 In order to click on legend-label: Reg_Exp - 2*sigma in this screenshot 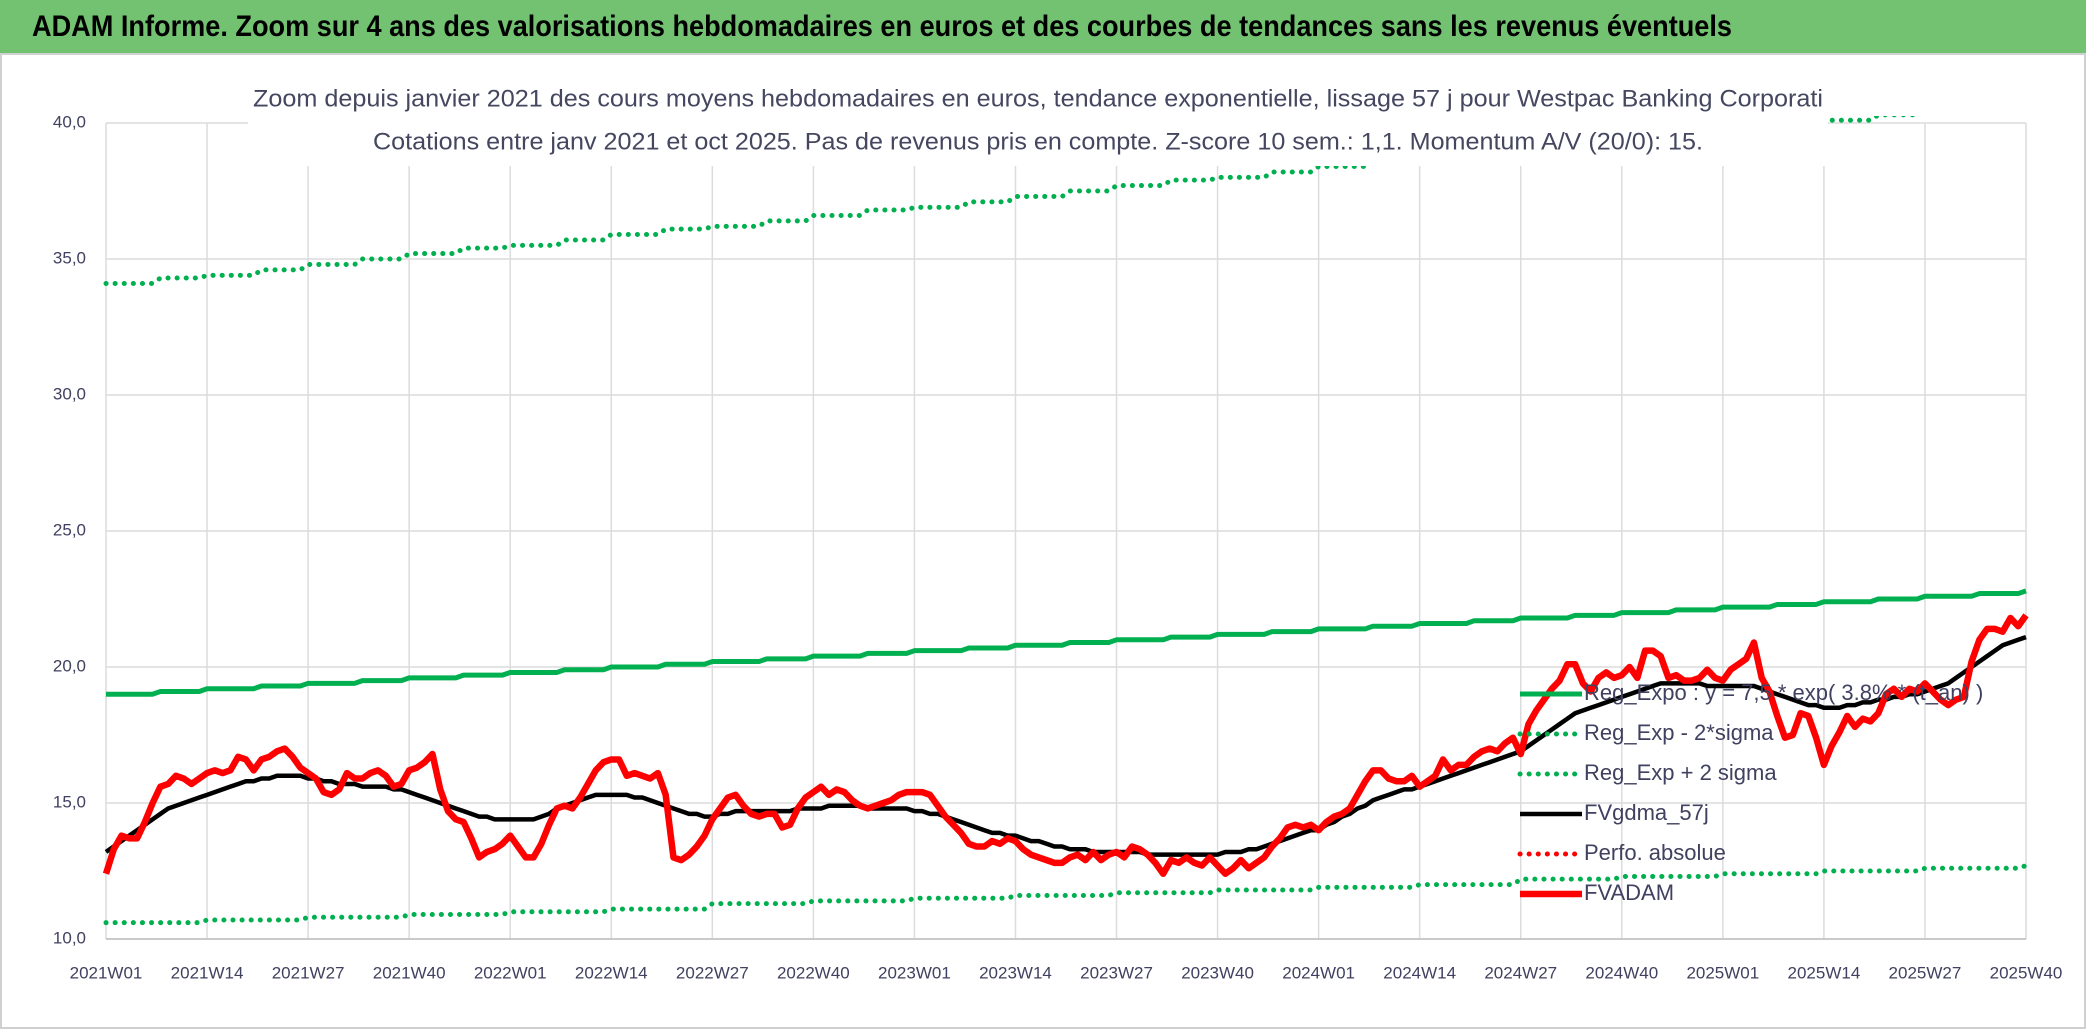, I will do `click(1679, 732)`.